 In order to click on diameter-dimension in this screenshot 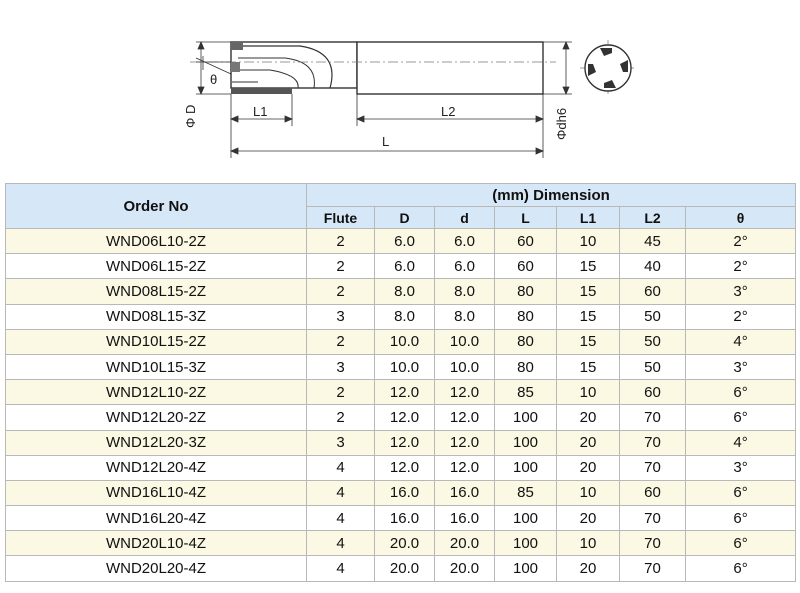, I will do `click(213, 68)`.